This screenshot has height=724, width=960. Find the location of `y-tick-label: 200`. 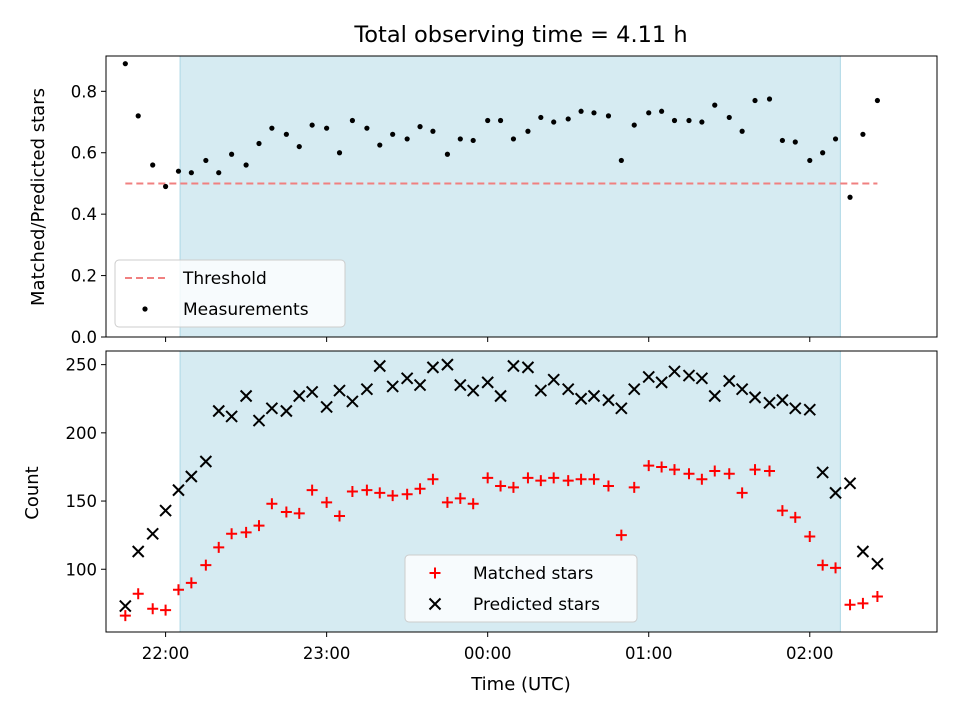

y-tick-label: 200 is located at coordinates (82, 433).